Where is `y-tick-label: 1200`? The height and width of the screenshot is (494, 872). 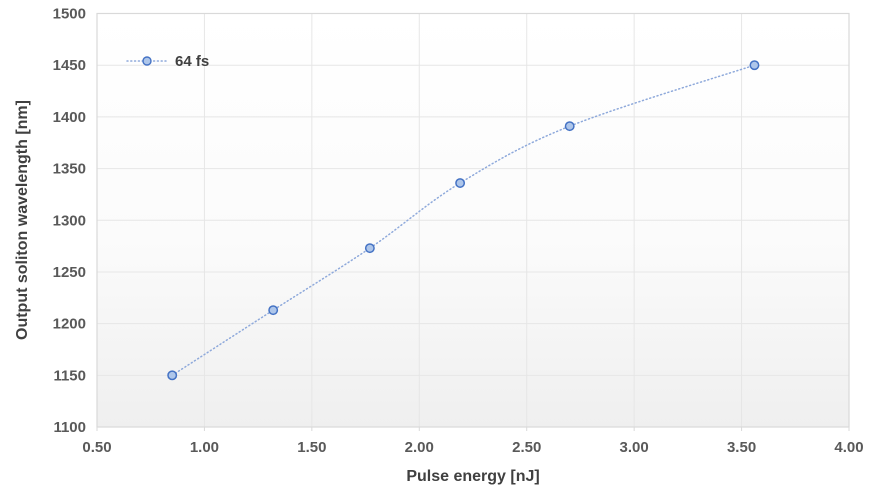 y-tick-label: 1200 is located at coordinates (69, 324).